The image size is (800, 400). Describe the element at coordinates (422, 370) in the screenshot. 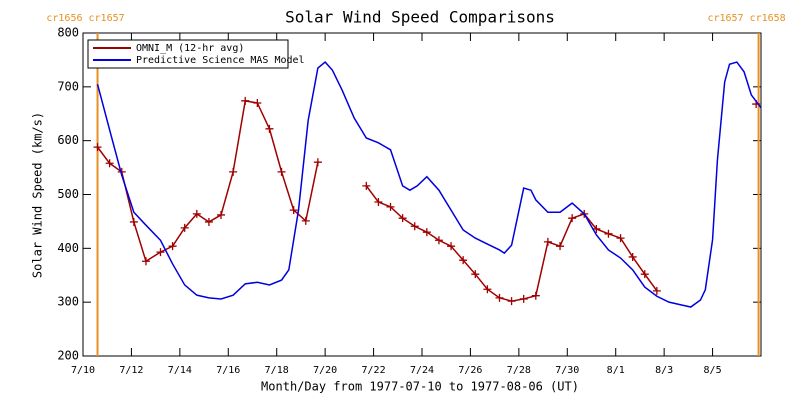

I see `x-tick-label: 7/24` at that location.